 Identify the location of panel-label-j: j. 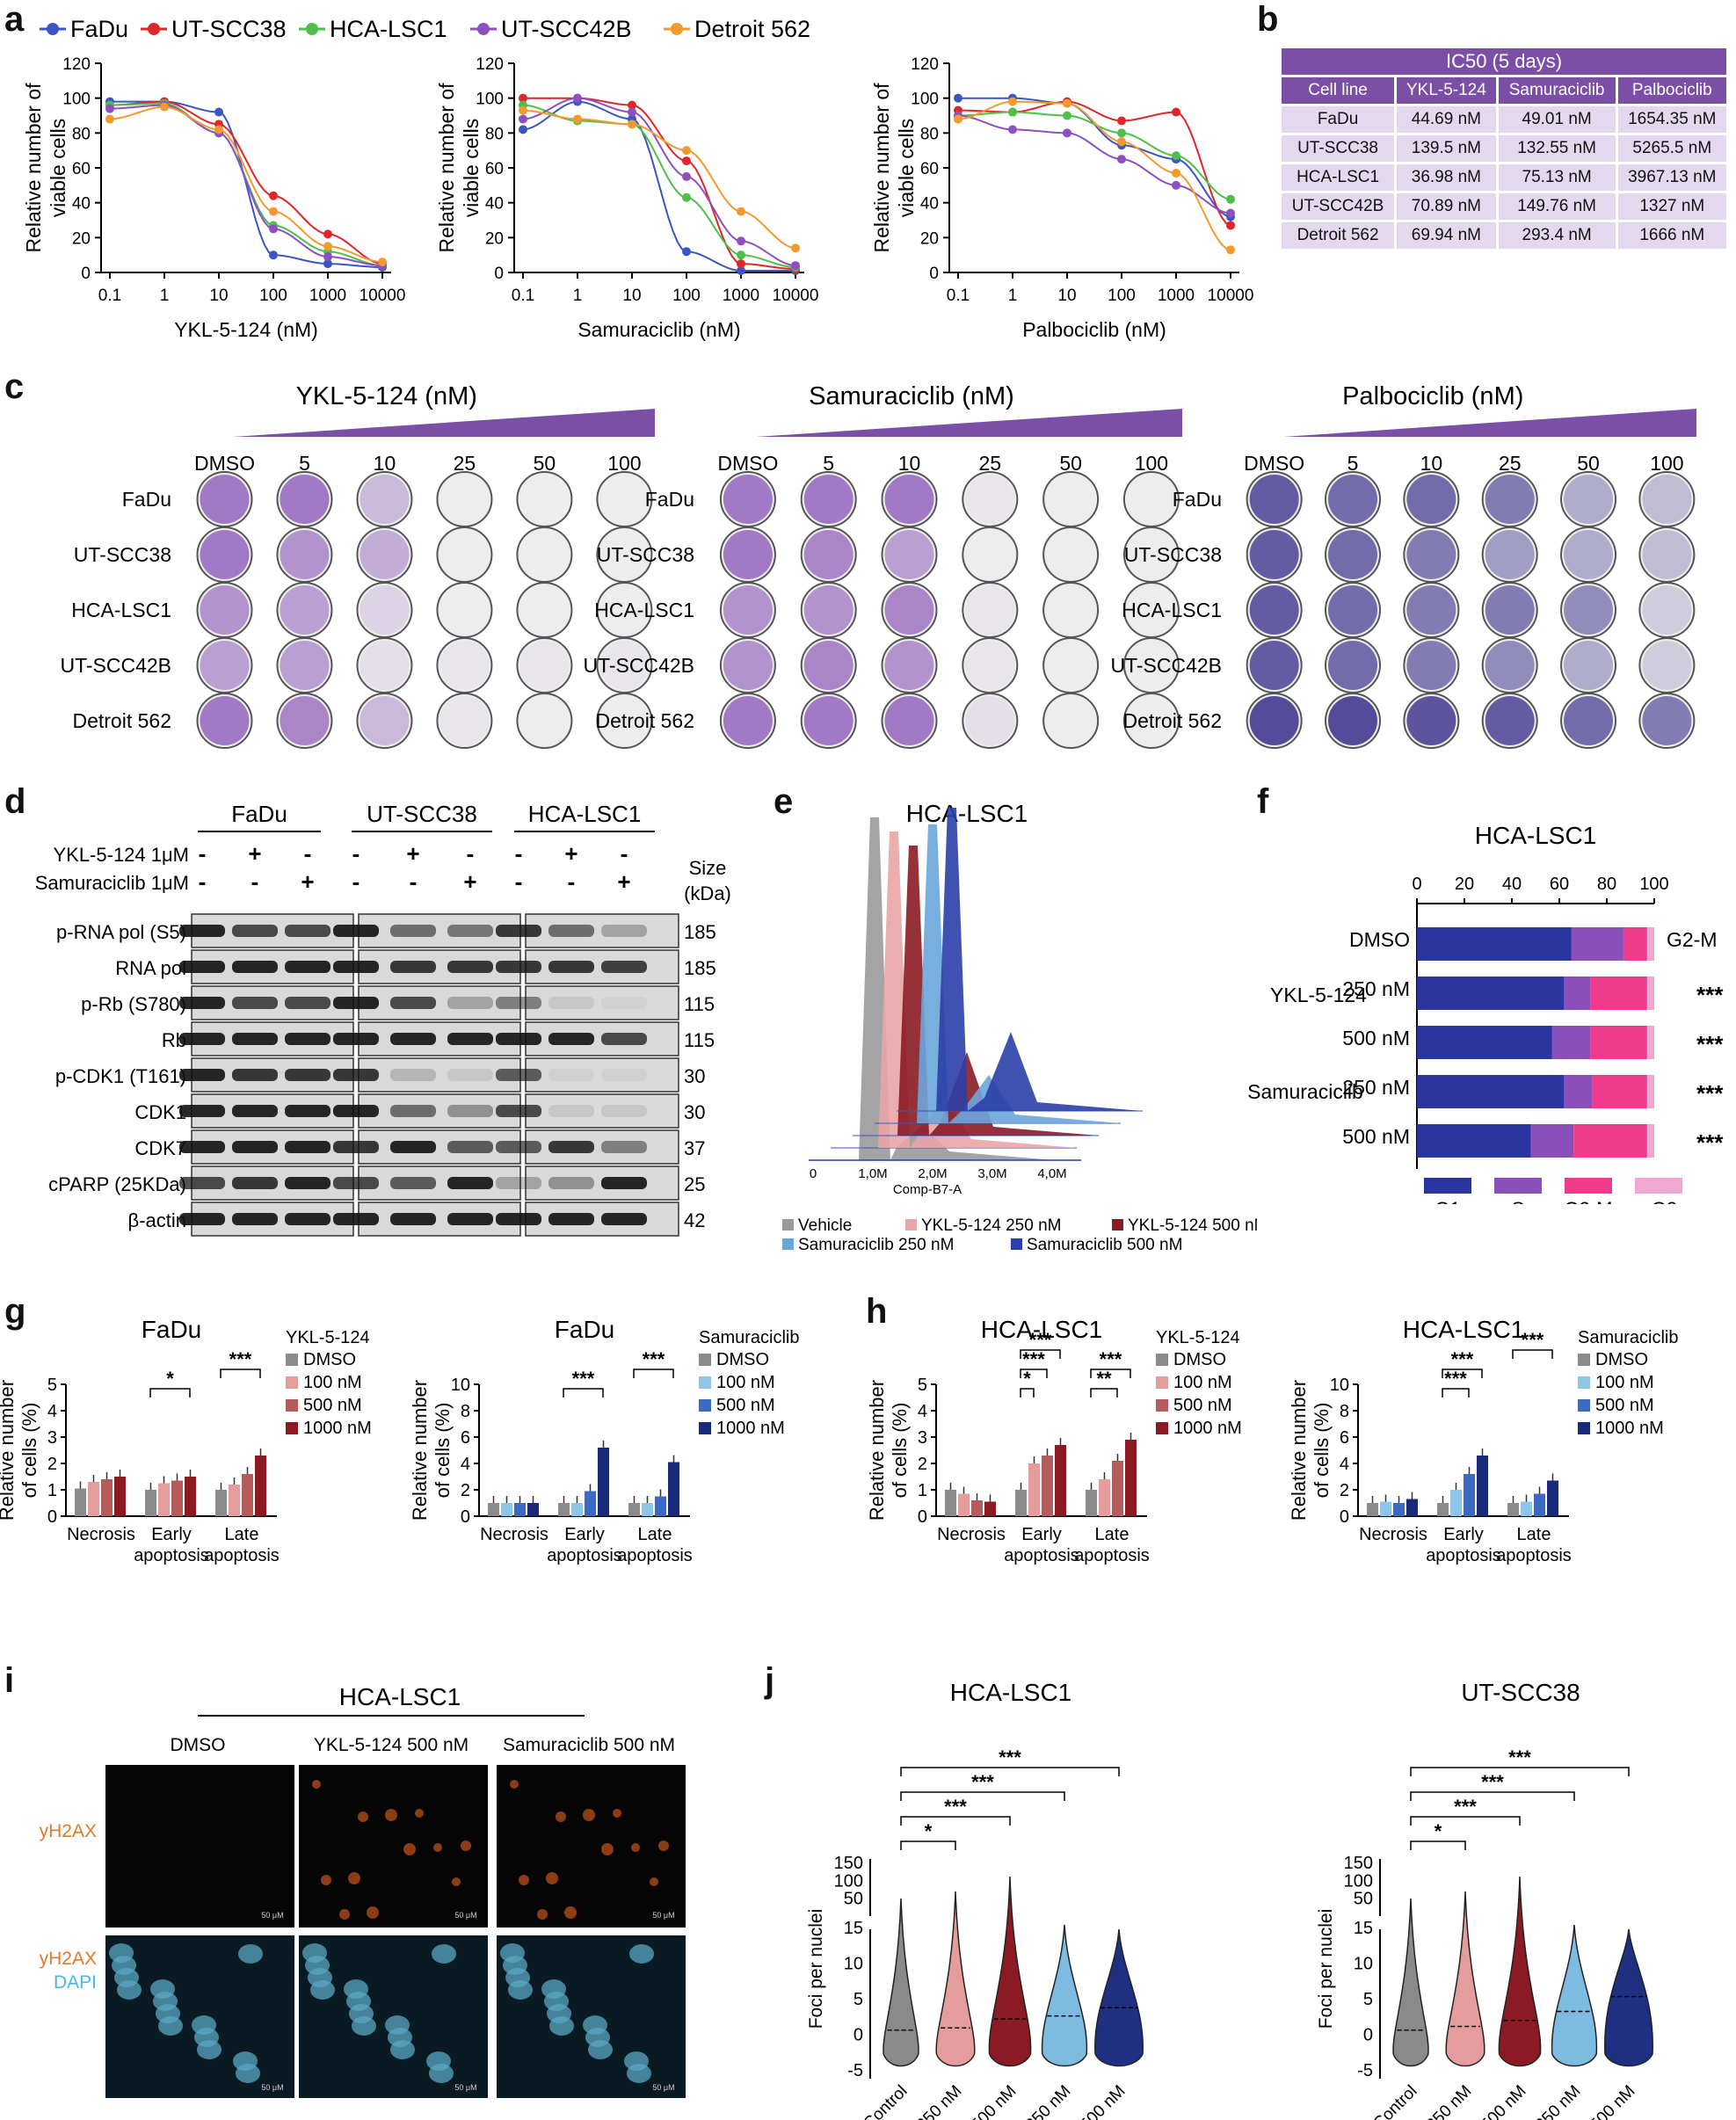
(770, 1680).